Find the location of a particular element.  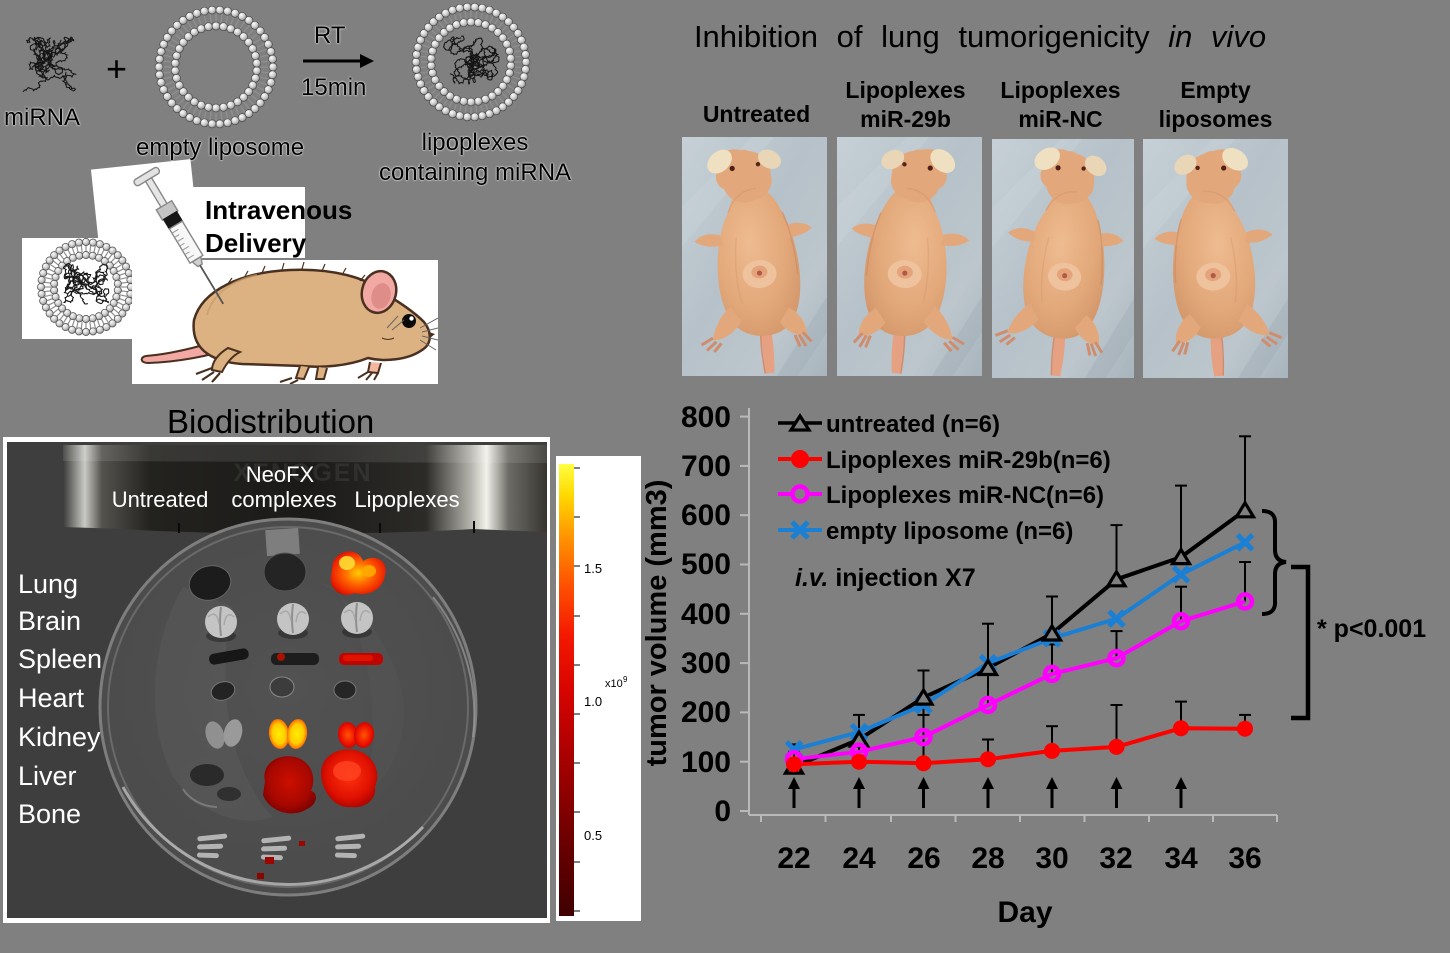

svg-text: XENOGEN is located at coordinates (302, 473).